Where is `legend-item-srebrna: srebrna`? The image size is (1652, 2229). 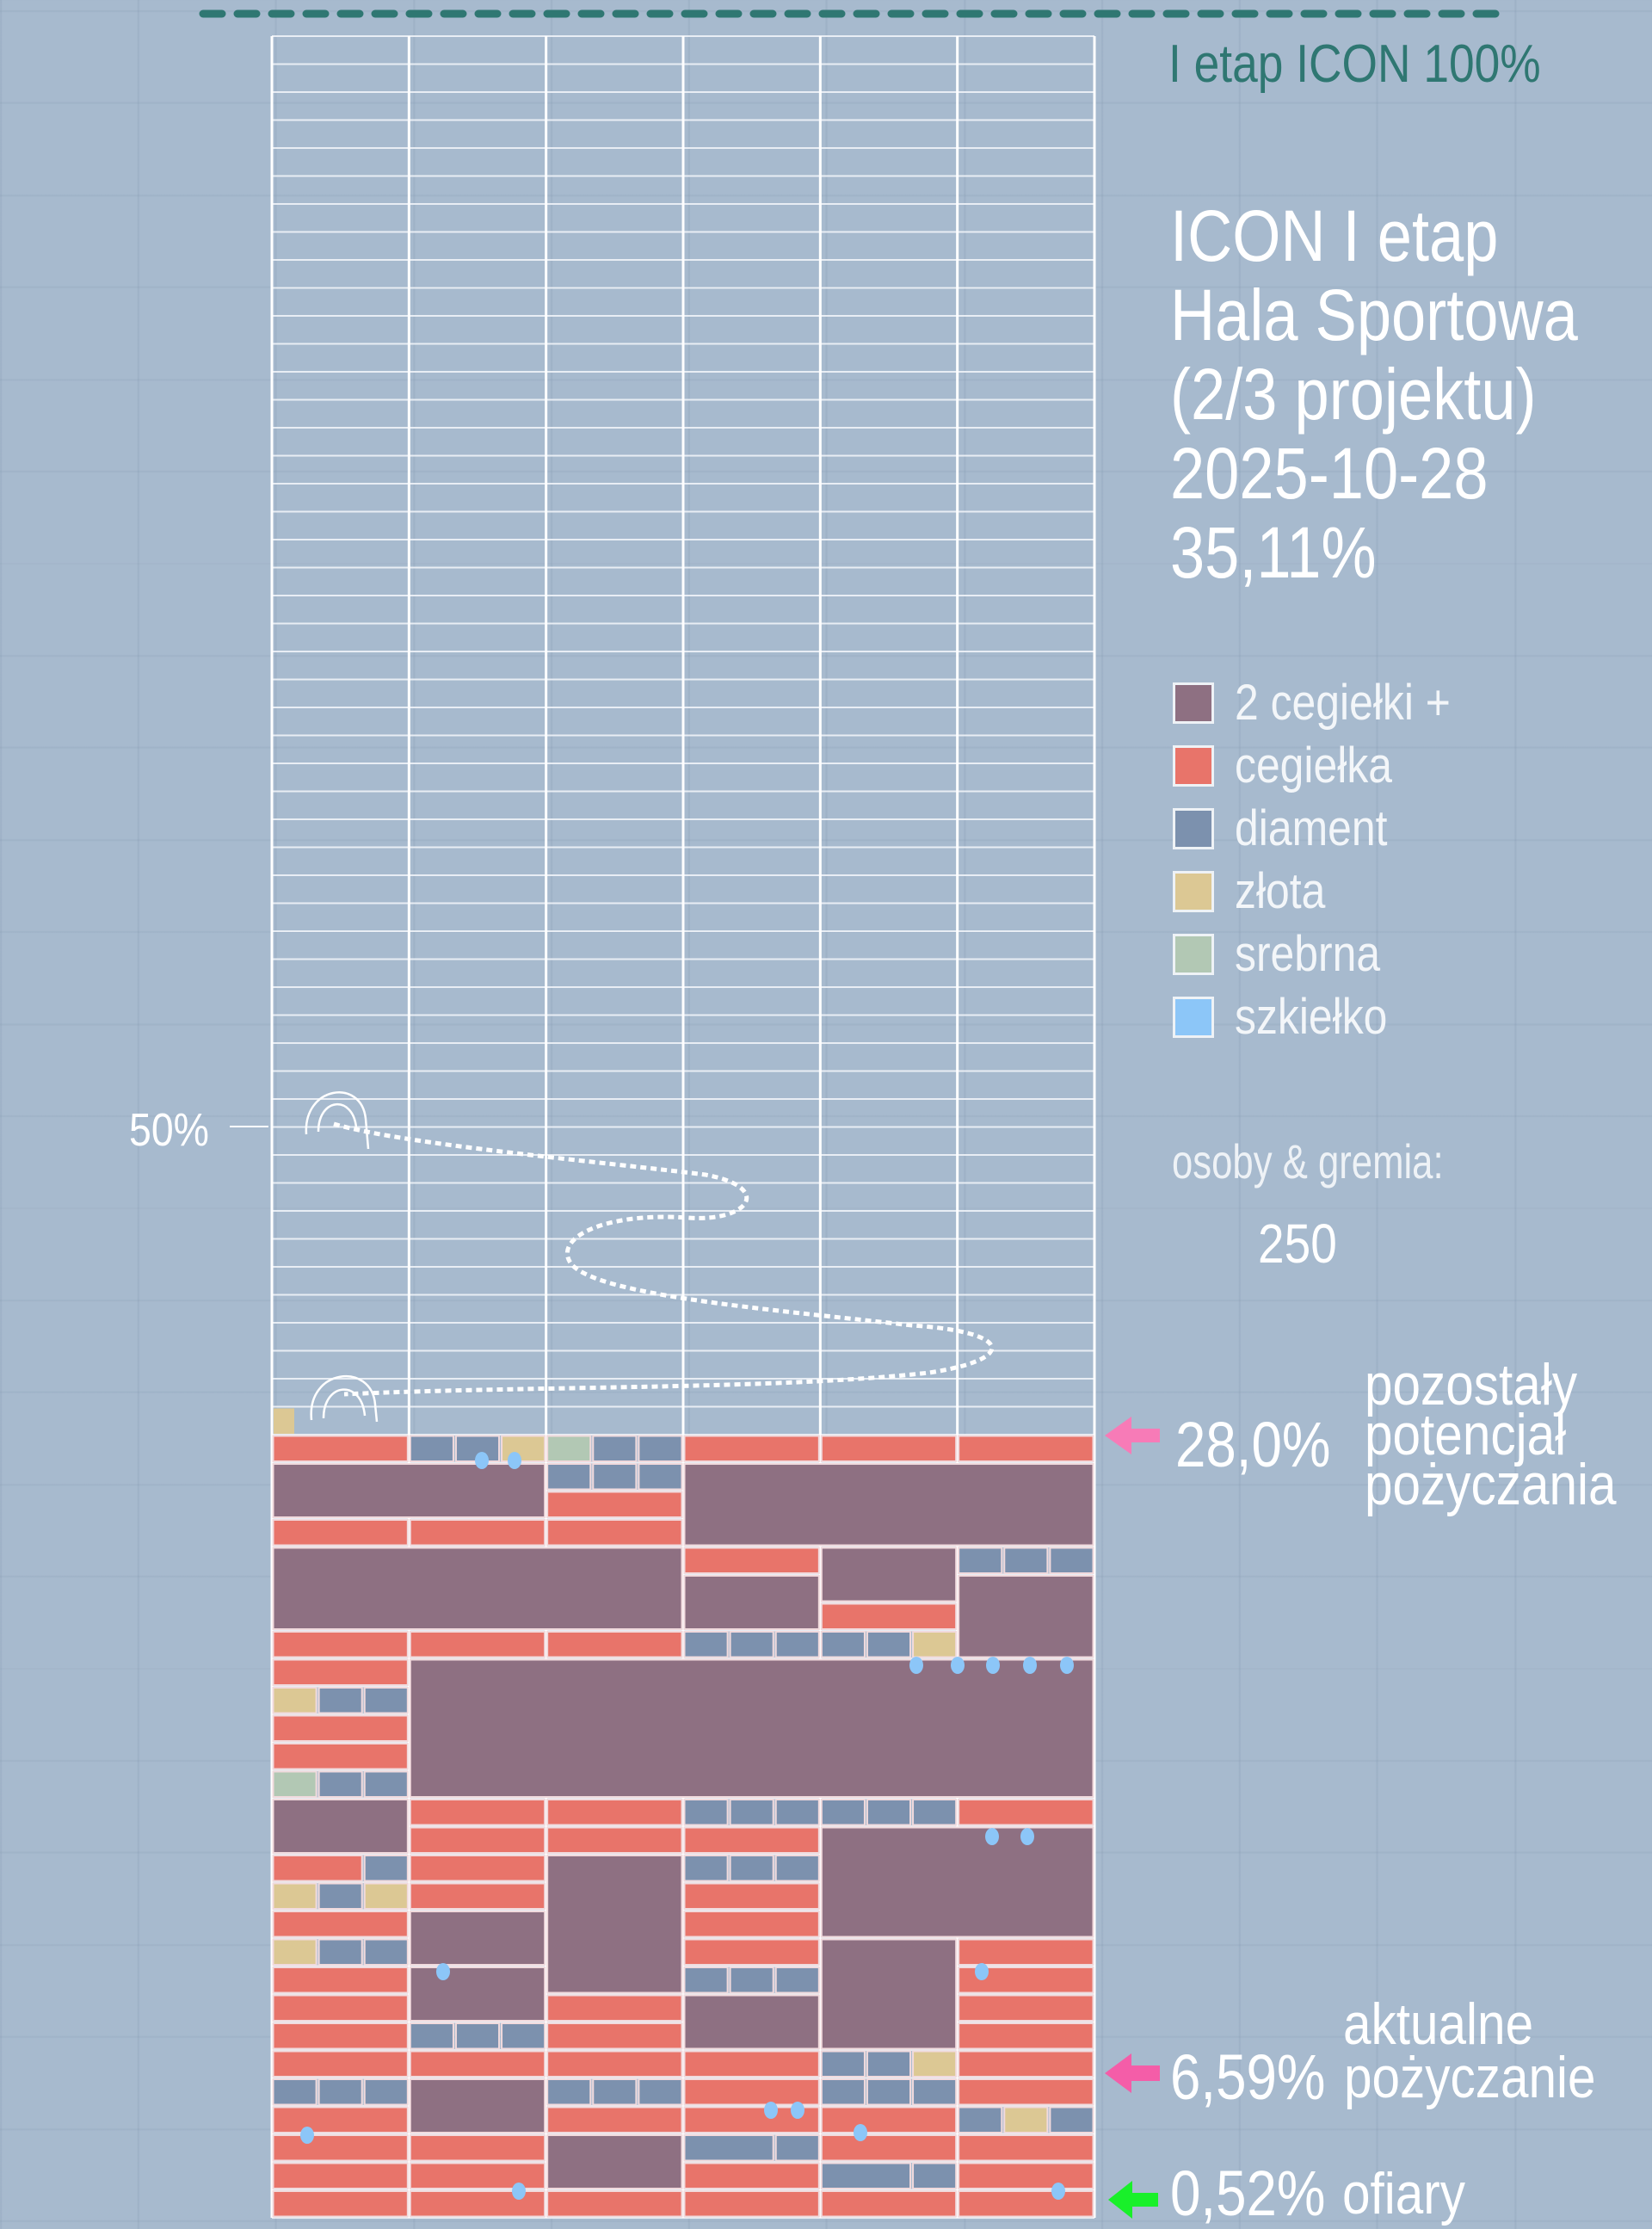
legend-item-srebrna: srebrna is located at coordinates (1329, 954).